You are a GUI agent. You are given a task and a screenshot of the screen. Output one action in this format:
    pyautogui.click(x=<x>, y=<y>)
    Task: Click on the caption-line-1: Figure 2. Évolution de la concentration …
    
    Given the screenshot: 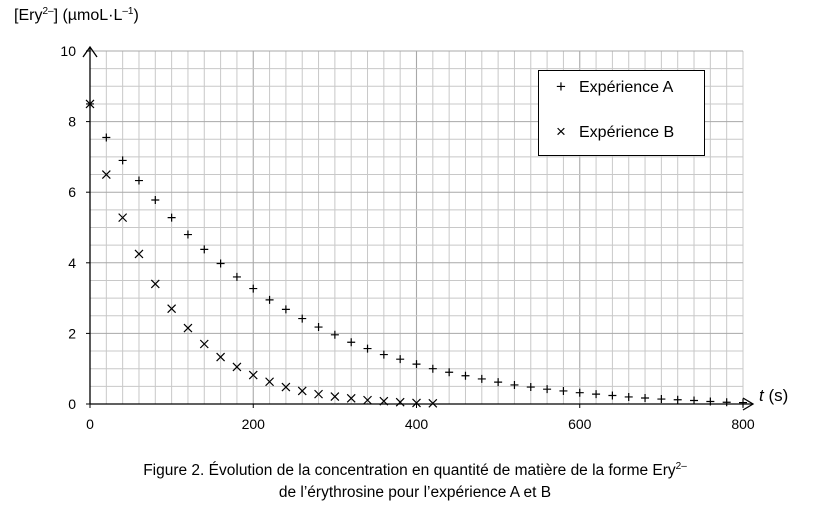 What is the action you would take?
    pyautogui.click(x=415, y=470)
    